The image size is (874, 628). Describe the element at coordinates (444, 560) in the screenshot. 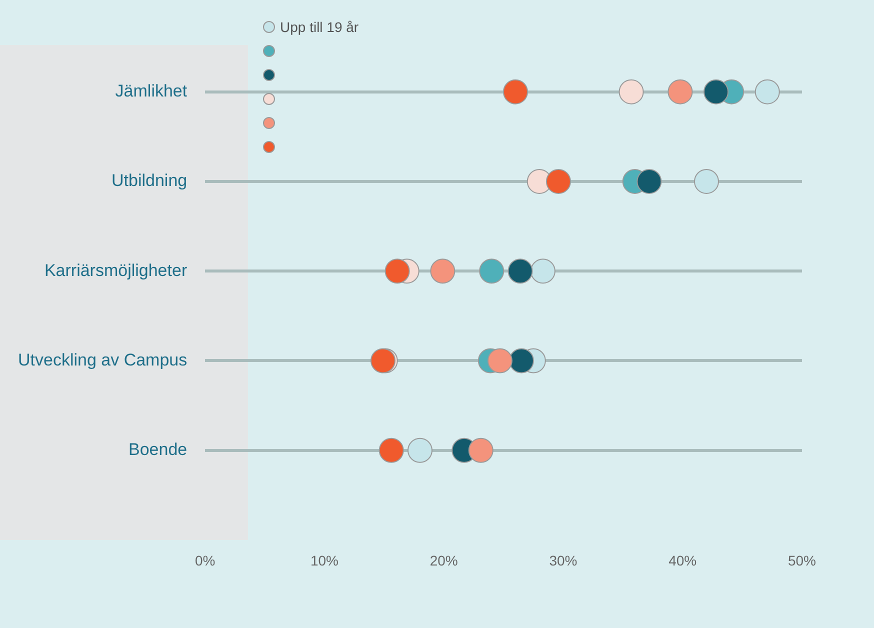

I see `x-tick-label: 20%` at that location.